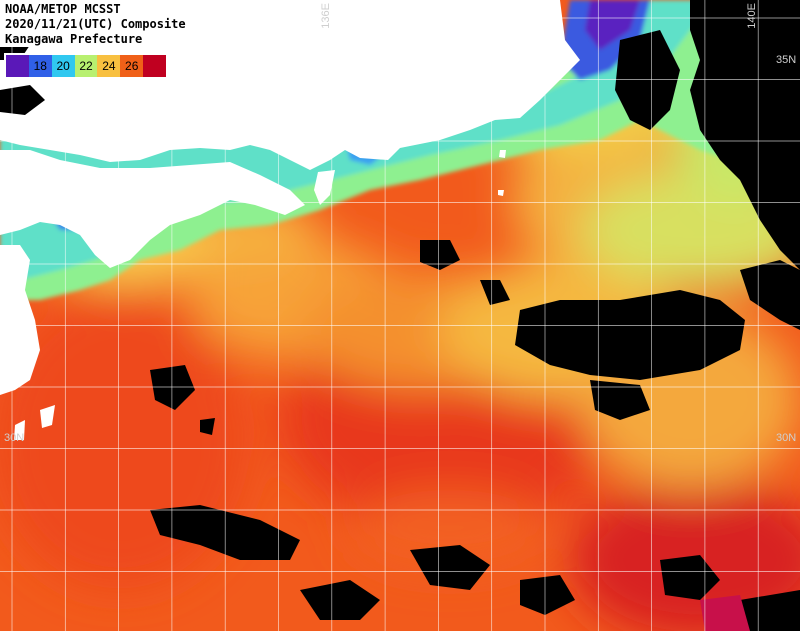 Image resolution: width=800 pixels, height=631 pixels. I want to click on latitude-label-35n-right: 35N, so click(786, 60).